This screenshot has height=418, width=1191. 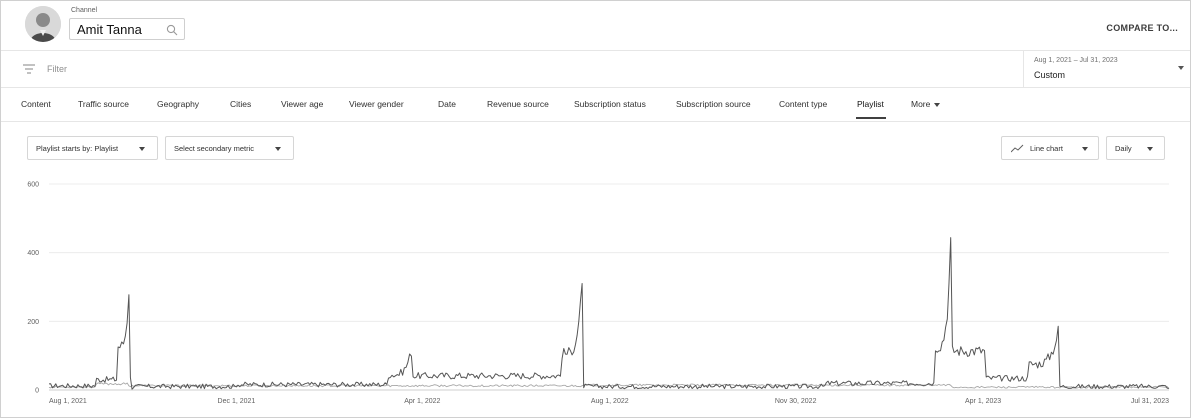 I want to click on tab-geography: Geography, so click(x=178, y=104).